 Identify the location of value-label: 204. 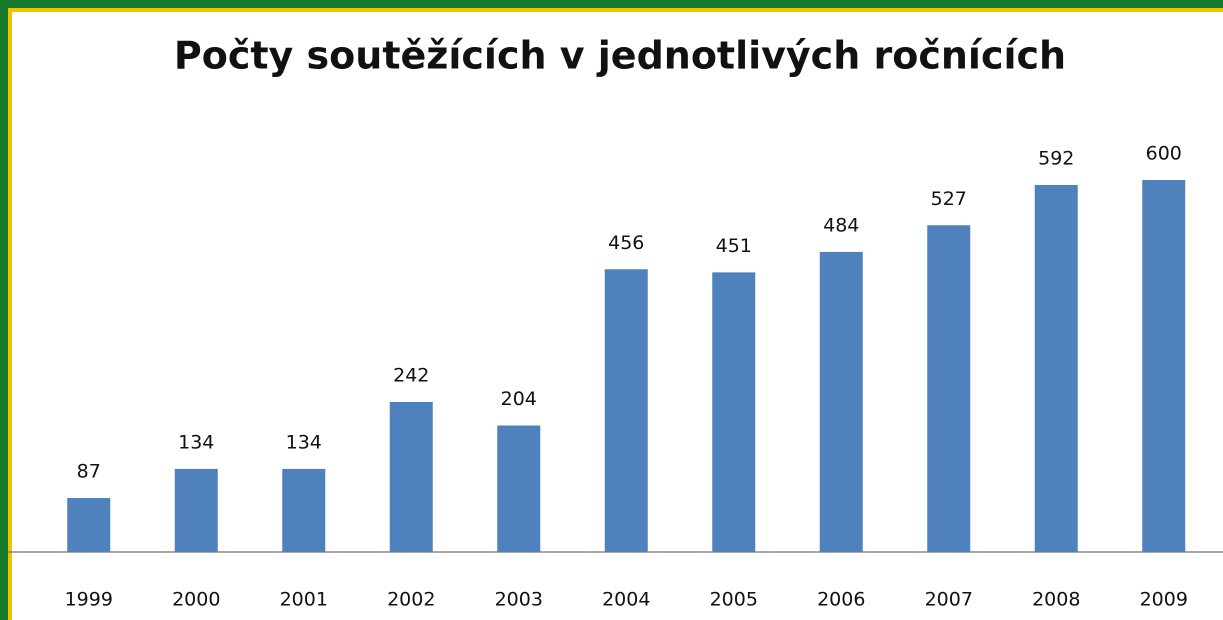
(519, 399).